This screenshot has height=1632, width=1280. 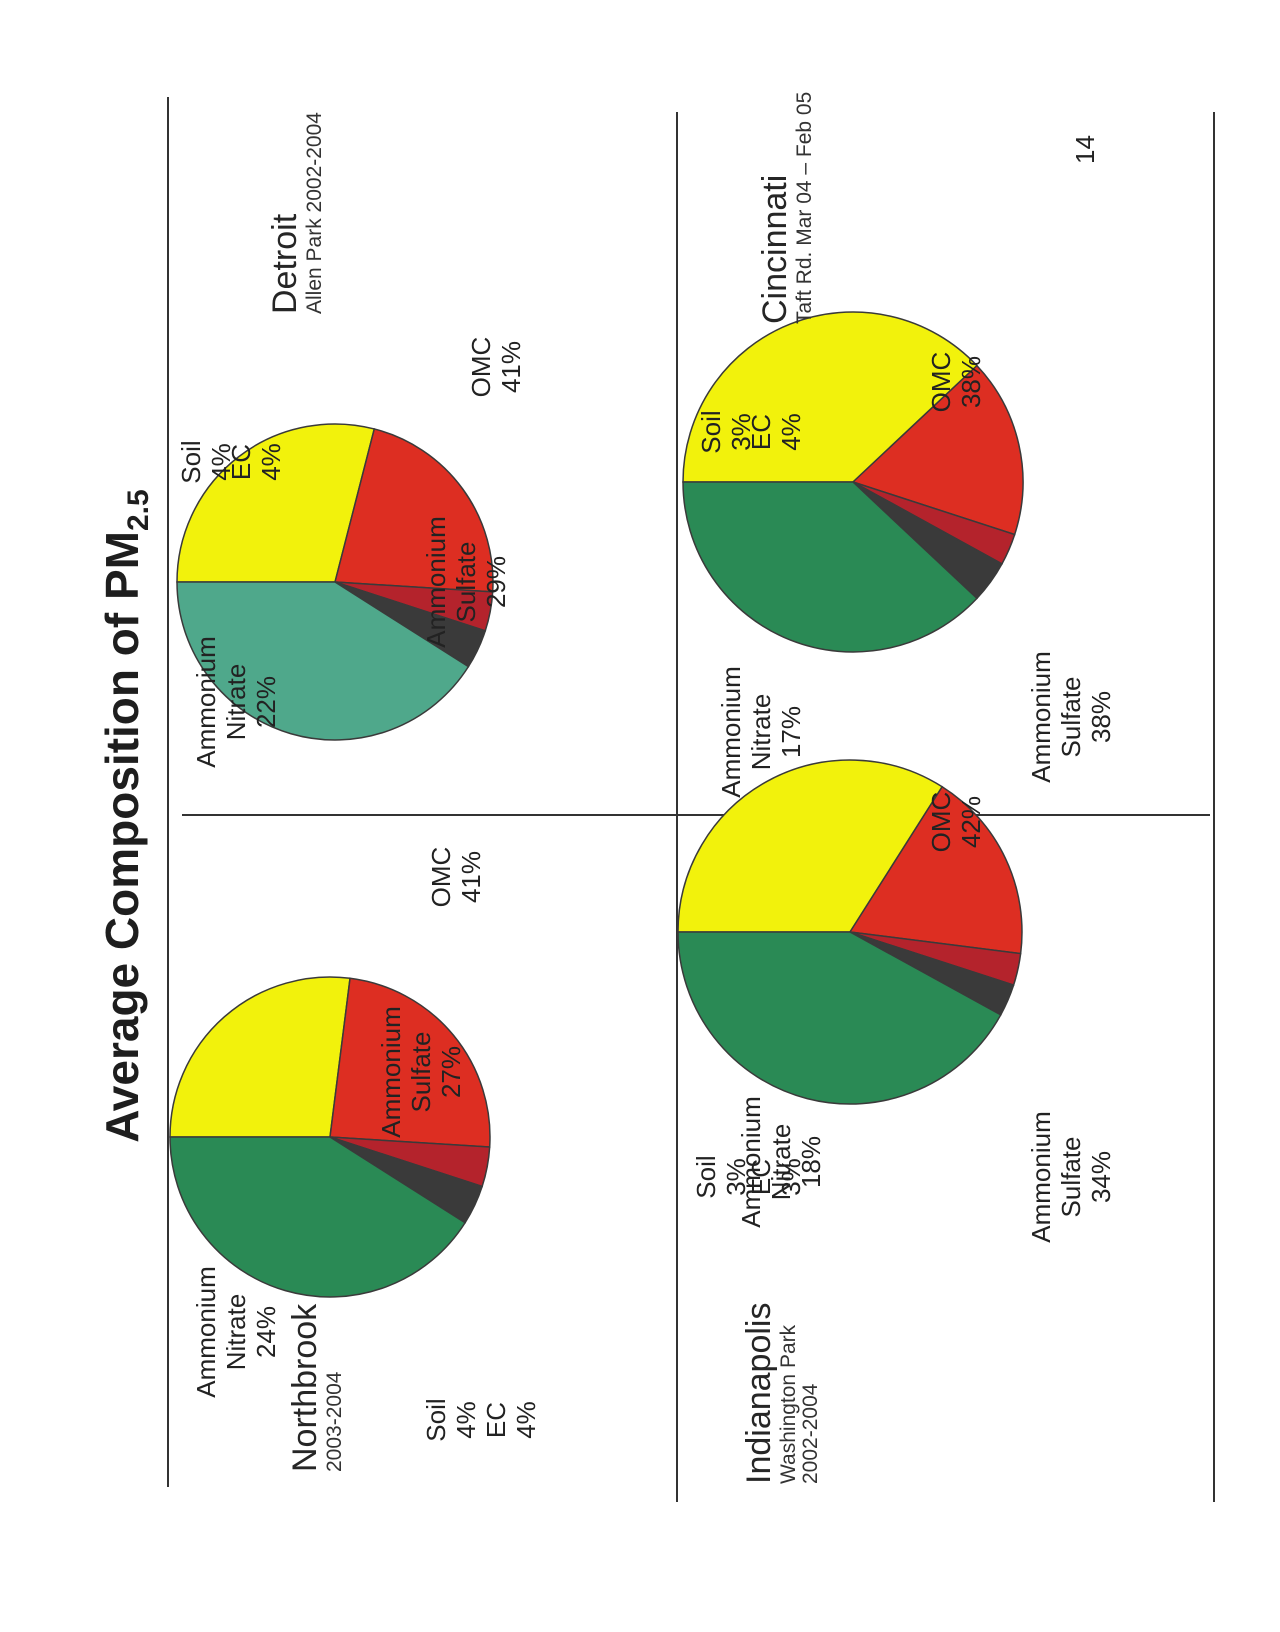 I want to click on slice-value-label: 18%, so click(x=811, y=1162).